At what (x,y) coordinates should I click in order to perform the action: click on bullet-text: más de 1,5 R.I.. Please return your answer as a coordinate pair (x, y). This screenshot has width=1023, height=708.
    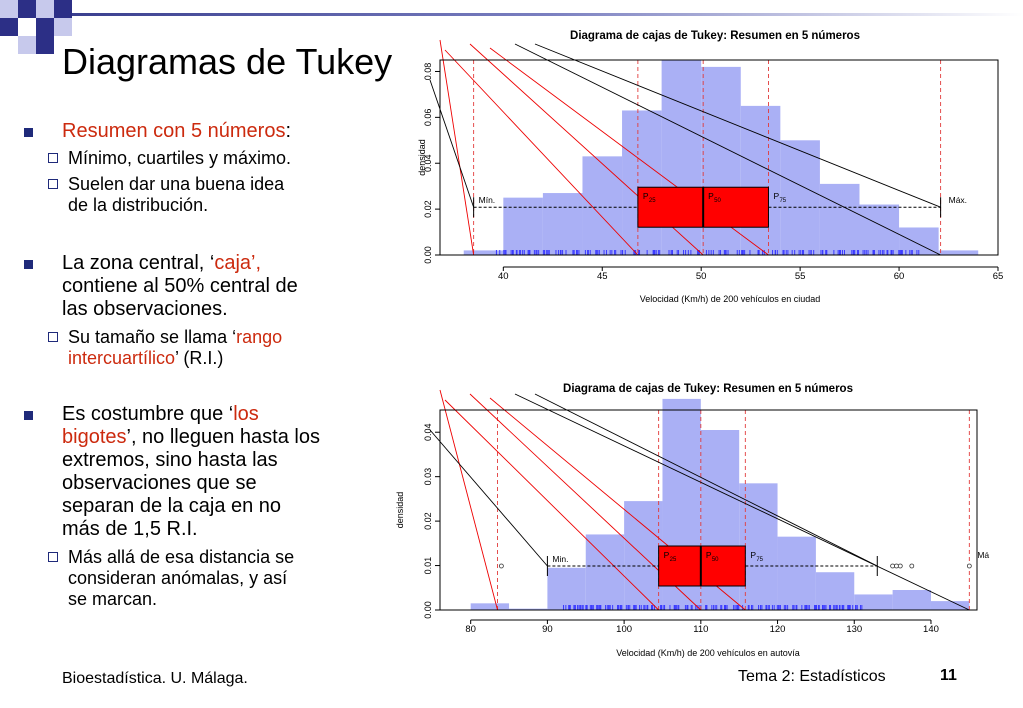
    Looking at the image, I should click on (130, 529).